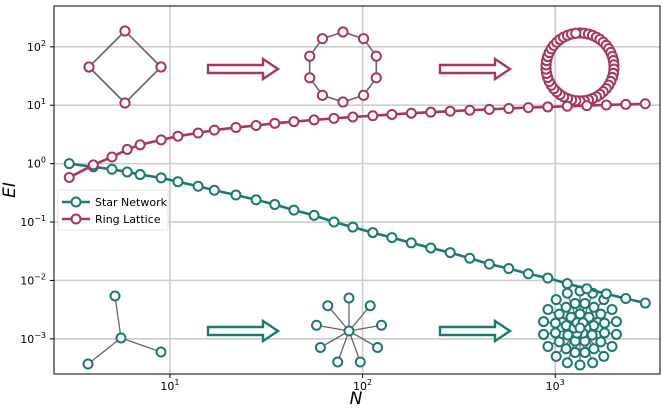 The width and height of the screenshot is (664, 412). Describe the element at coordinates (169, 385) in the screenshot. I see `x-tick-label-0: 10¹` at that location.